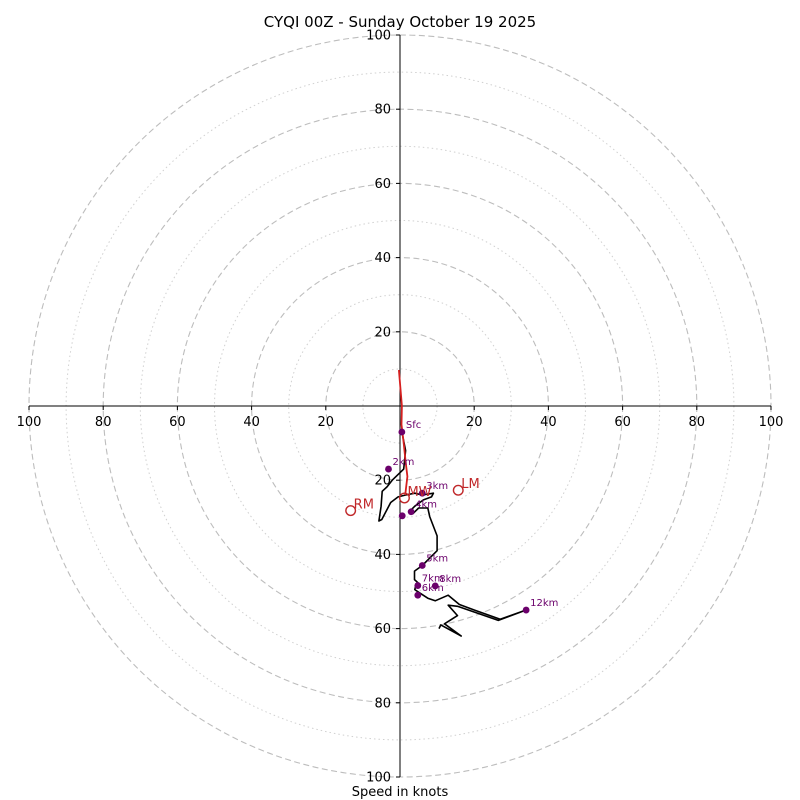 The image size is (800, 800). Describe the element at coordinates (458, 490) in the screenshot. I see `storm-motion-marker-lm` at that location.